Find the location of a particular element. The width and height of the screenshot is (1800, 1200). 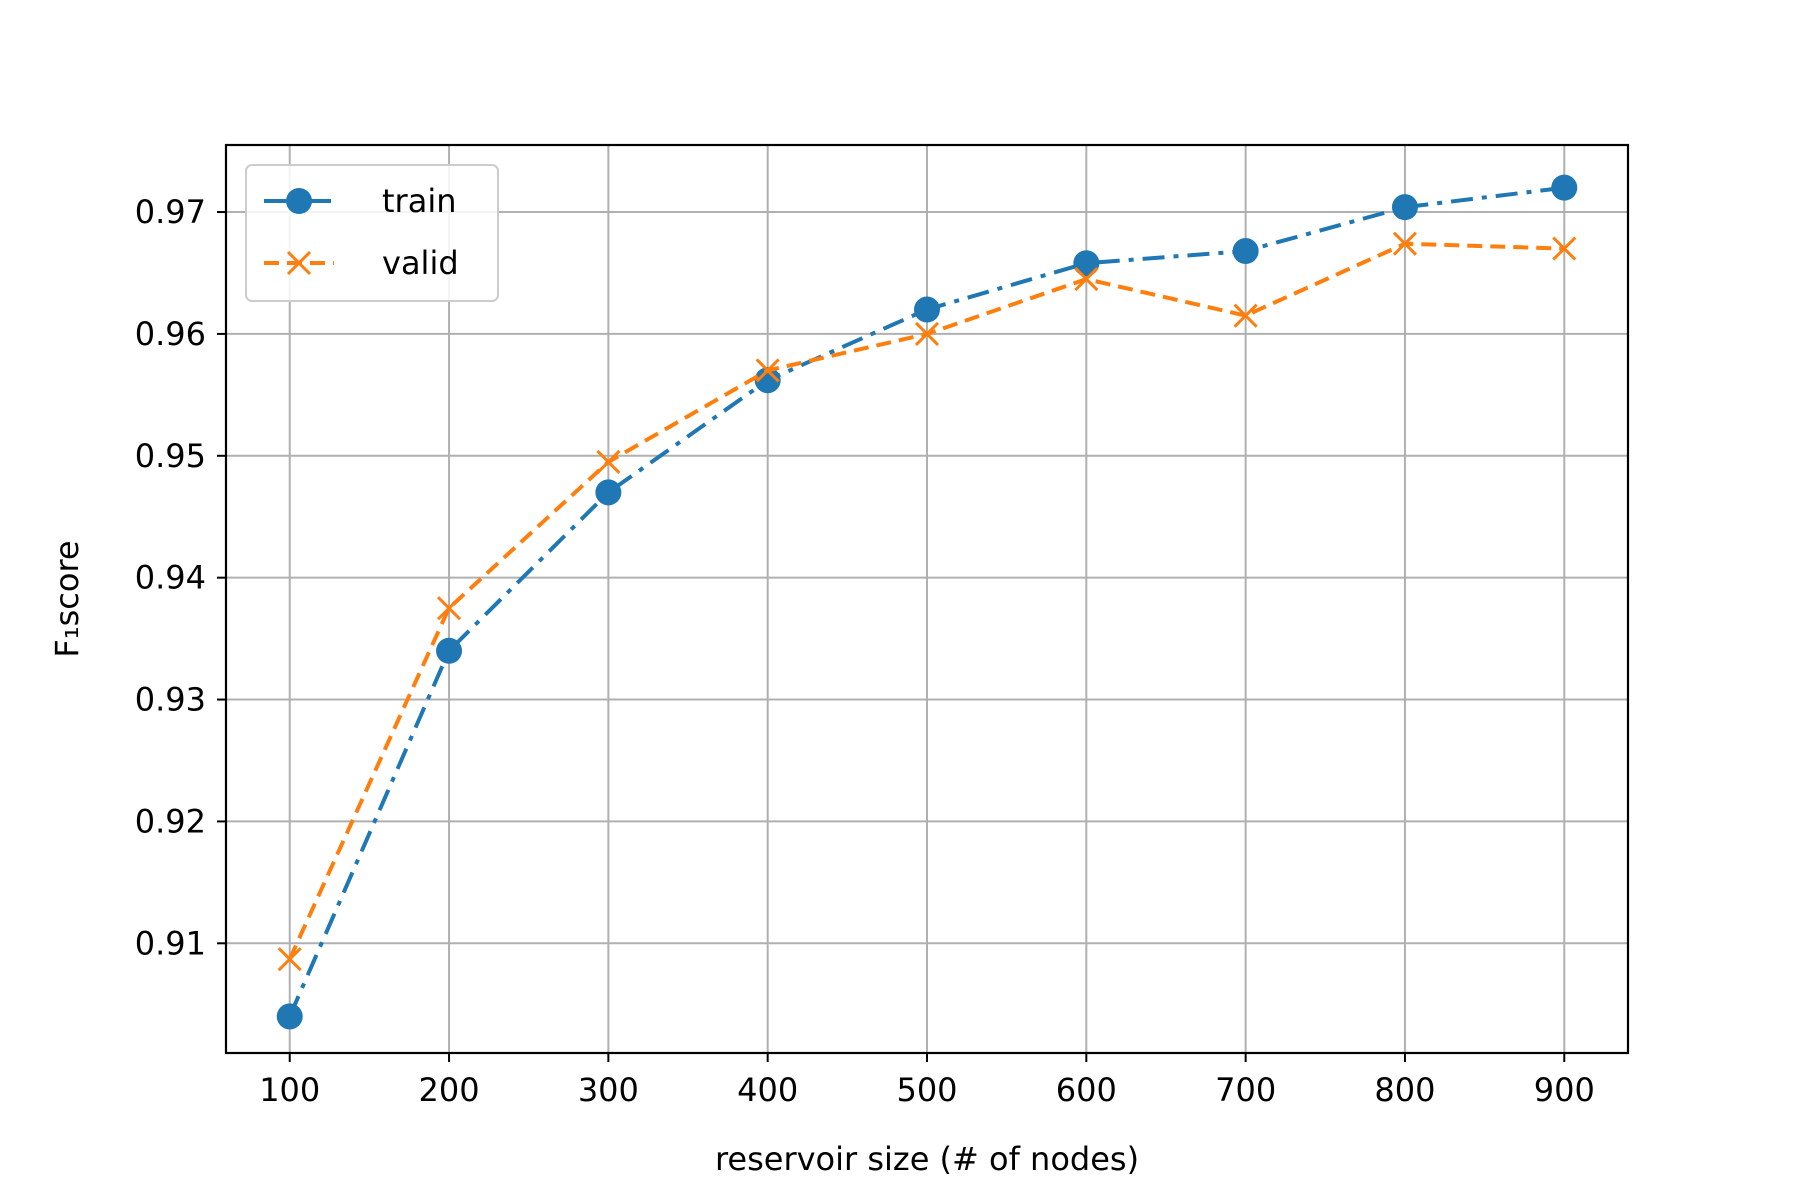

legend: train valid is located at coordinates (372, 233).